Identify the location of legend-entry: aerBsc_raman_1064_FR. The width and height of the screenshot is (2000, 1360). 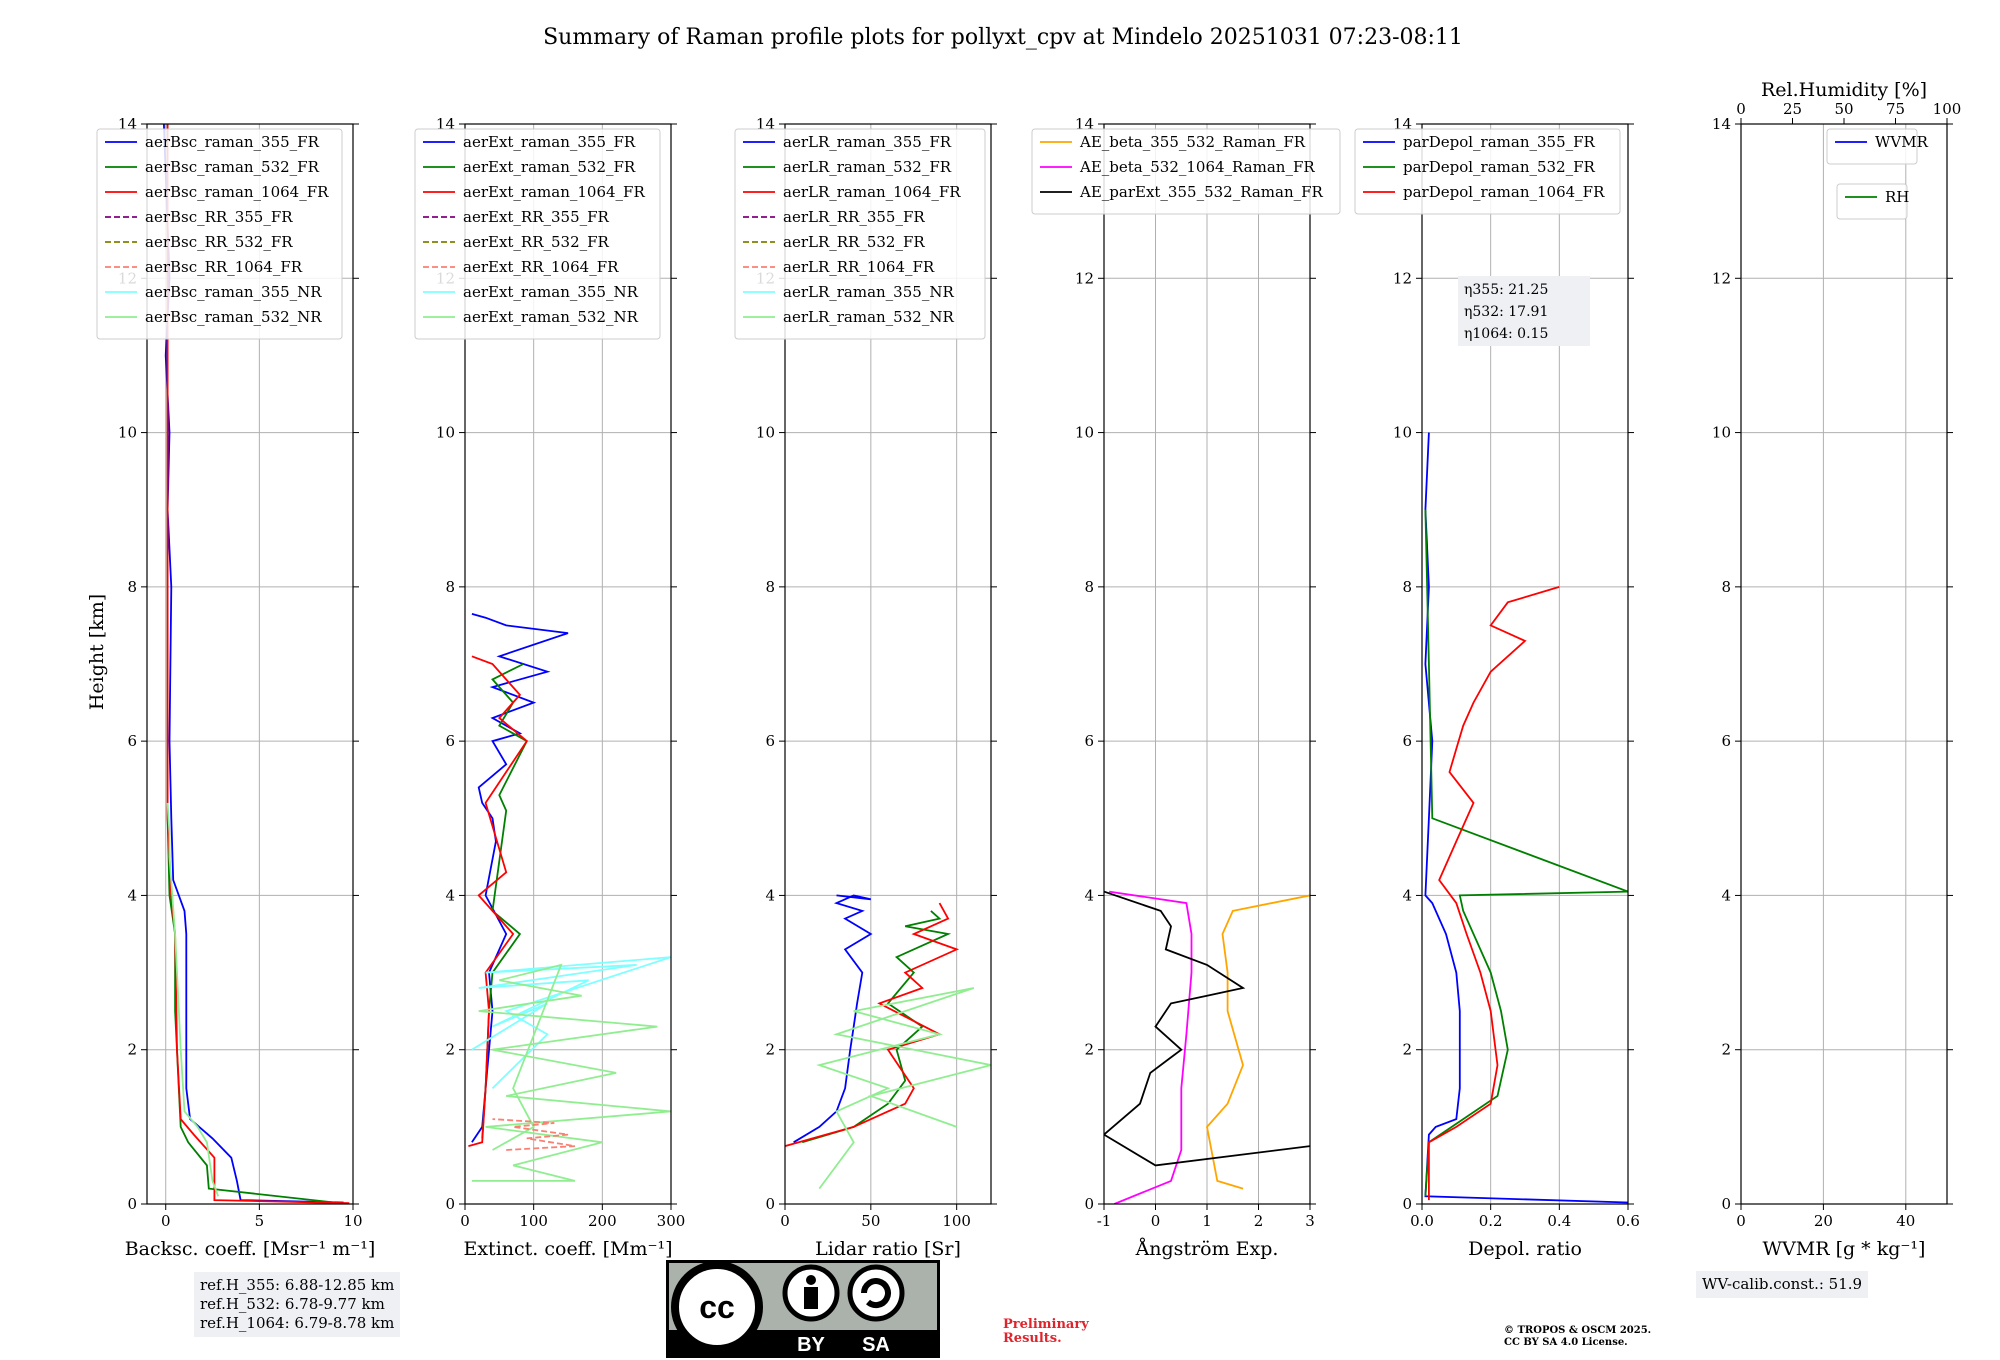
(237, 192).